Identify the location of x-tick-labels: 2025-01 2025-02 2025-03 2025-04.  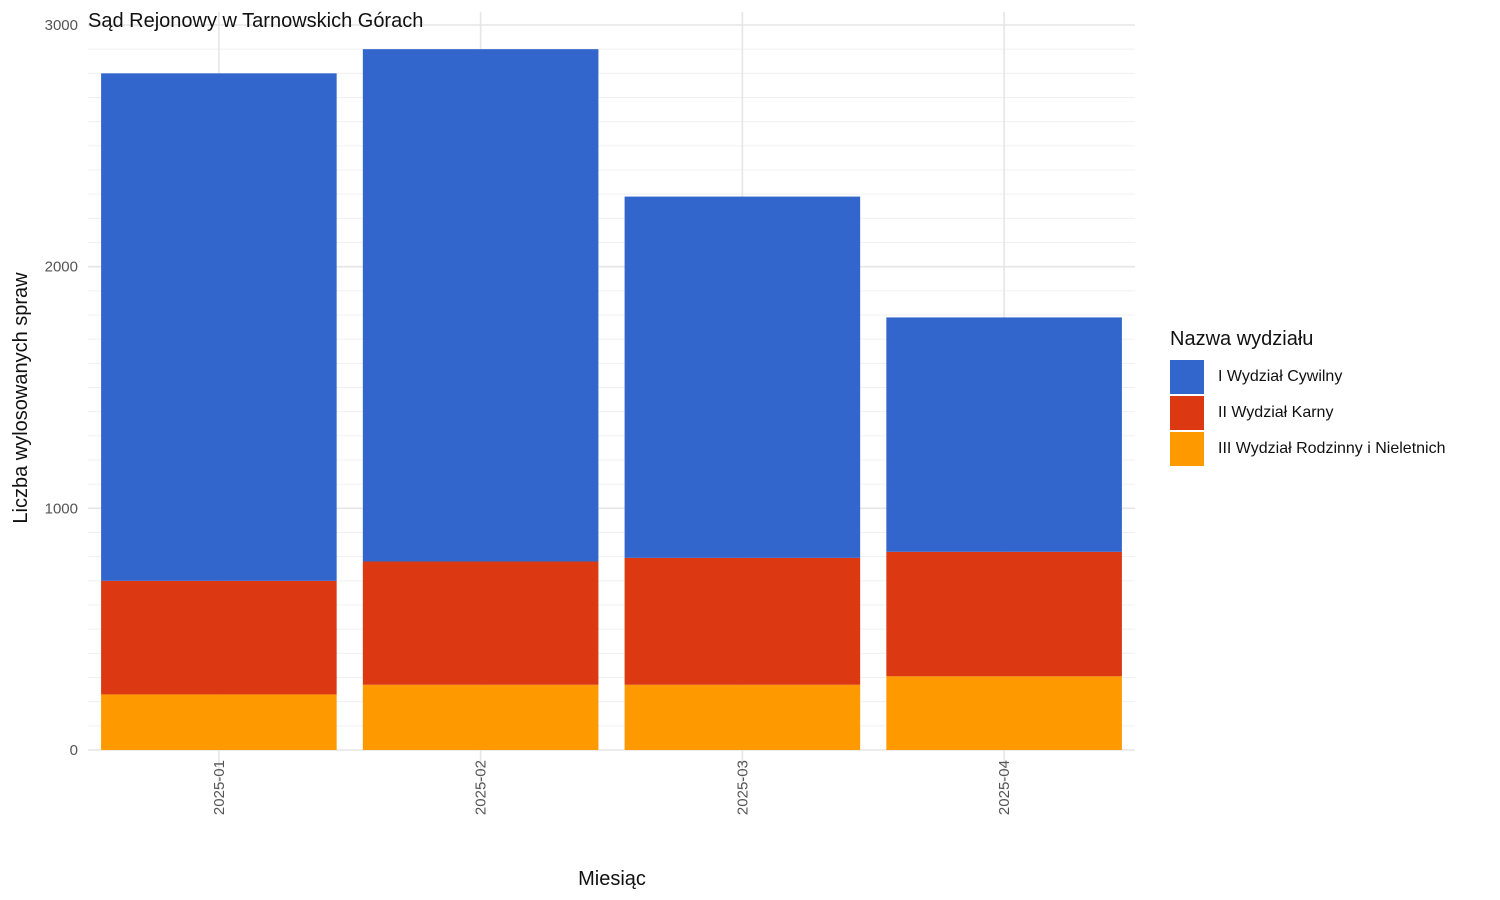
(612, 787).